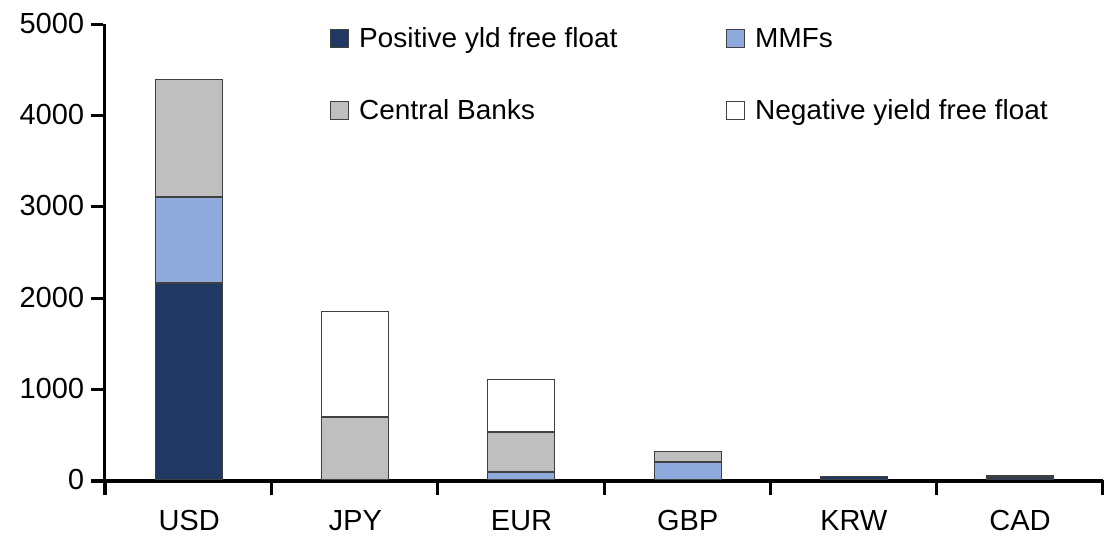 This screenshot has width=1109, height=556. I want to click on legend-label: Positive yld free float, so click(488, 37).